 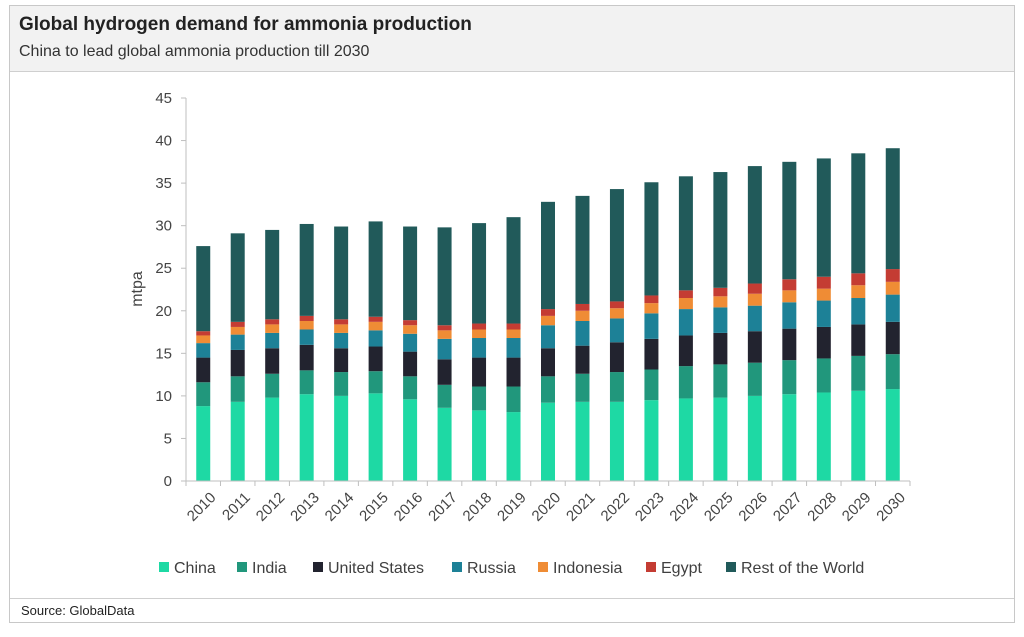 I want to click on bar-egypt-2023, so click(x=651, y=299).